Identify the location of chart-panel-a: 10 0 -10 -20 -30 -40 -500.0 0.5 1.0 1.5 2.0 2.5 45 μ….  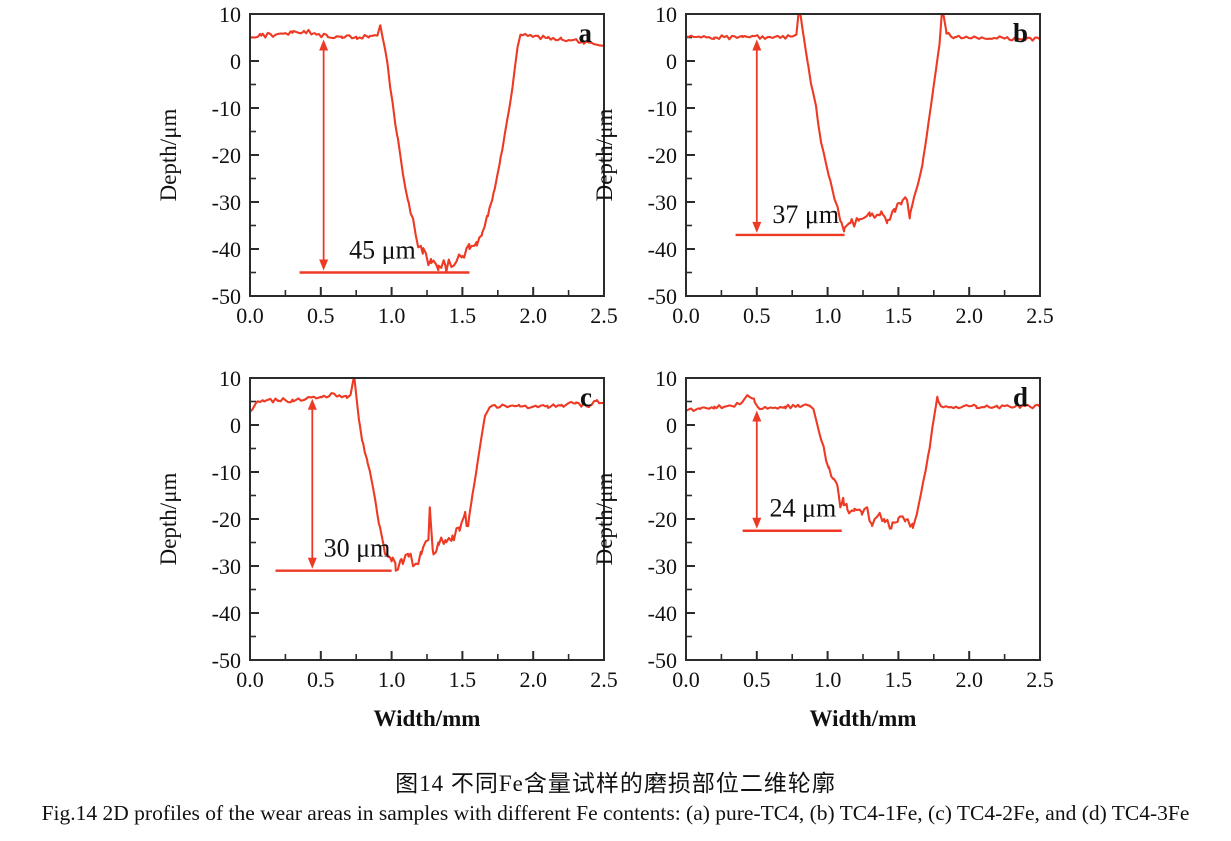
(387, 165).